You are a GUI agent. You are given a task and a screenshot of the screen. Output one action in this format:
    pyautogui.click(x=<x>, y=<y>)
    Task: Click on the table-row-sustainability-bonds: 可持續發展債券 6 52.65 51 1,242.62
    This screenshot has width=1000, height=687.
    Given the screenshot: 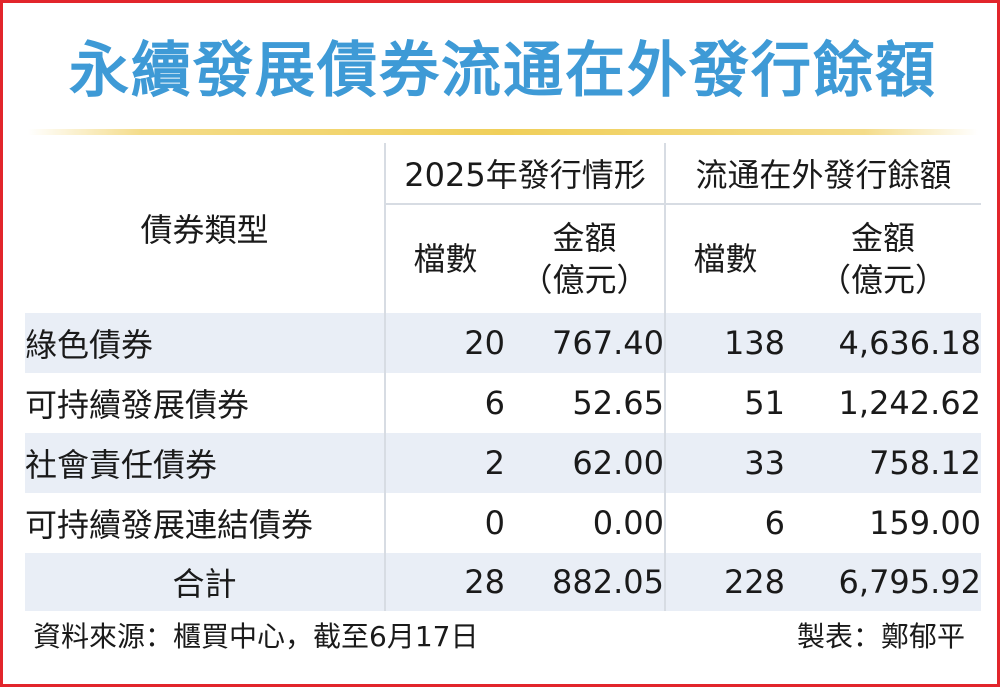 What is the action you would take?
    pyautogui.click(x=503, y=403)
    